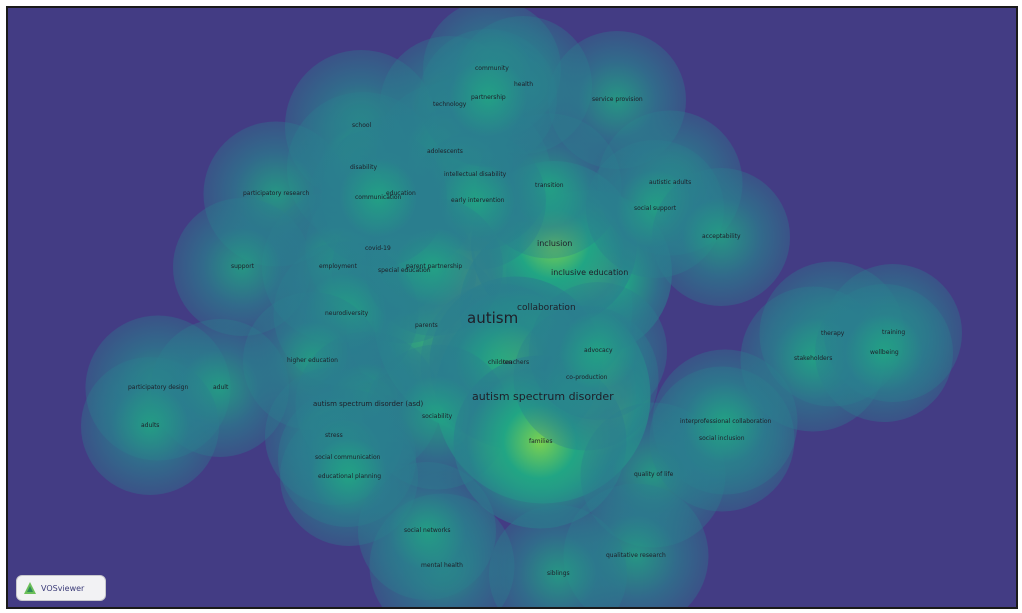 Image resolution: width=1022 pixels, height=613 pixels. What do you see at coordinates (276, 193) in the screenshot?
I see `term-label: participatory research` at bounding box center [276, 193].